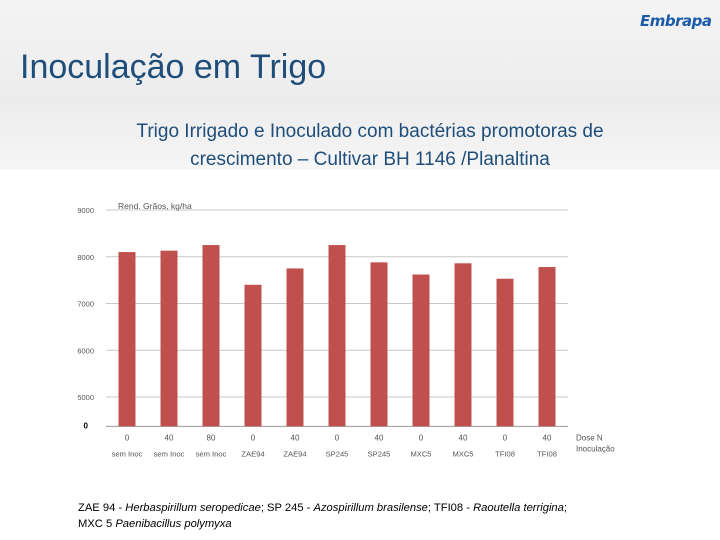 This screenshot has height=540, width=720. I want to click on y-tick-label: 5000, so click(85, 397).